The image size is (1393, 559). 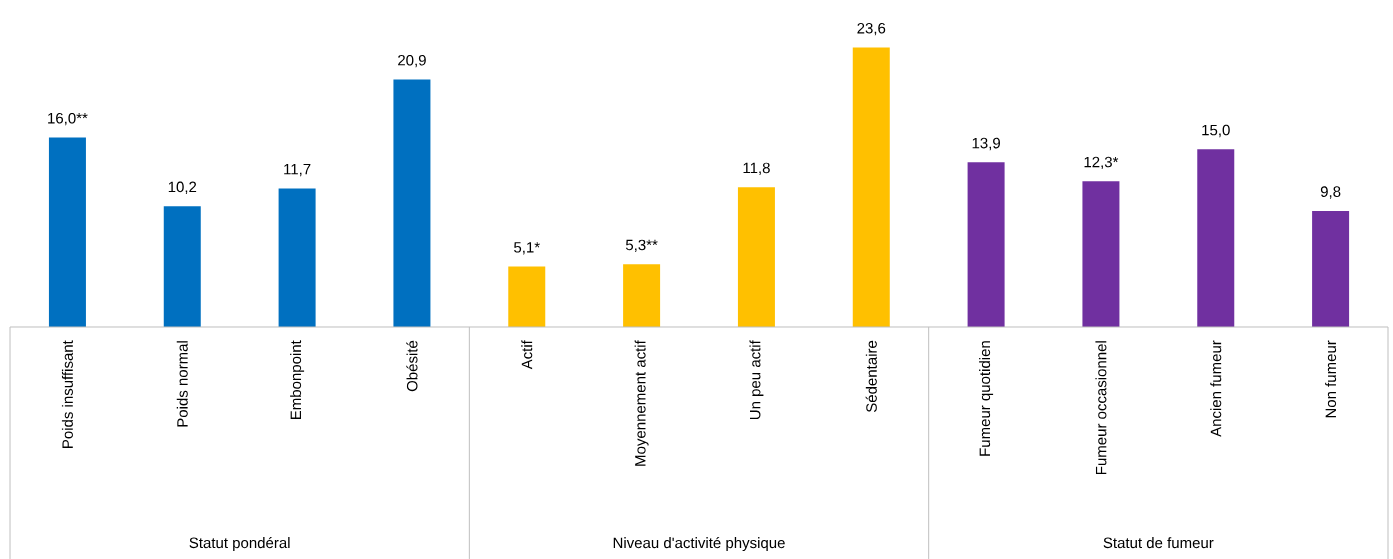 I want to click on x-tick-label: Non fumeur, so click(x=1331, y=379).